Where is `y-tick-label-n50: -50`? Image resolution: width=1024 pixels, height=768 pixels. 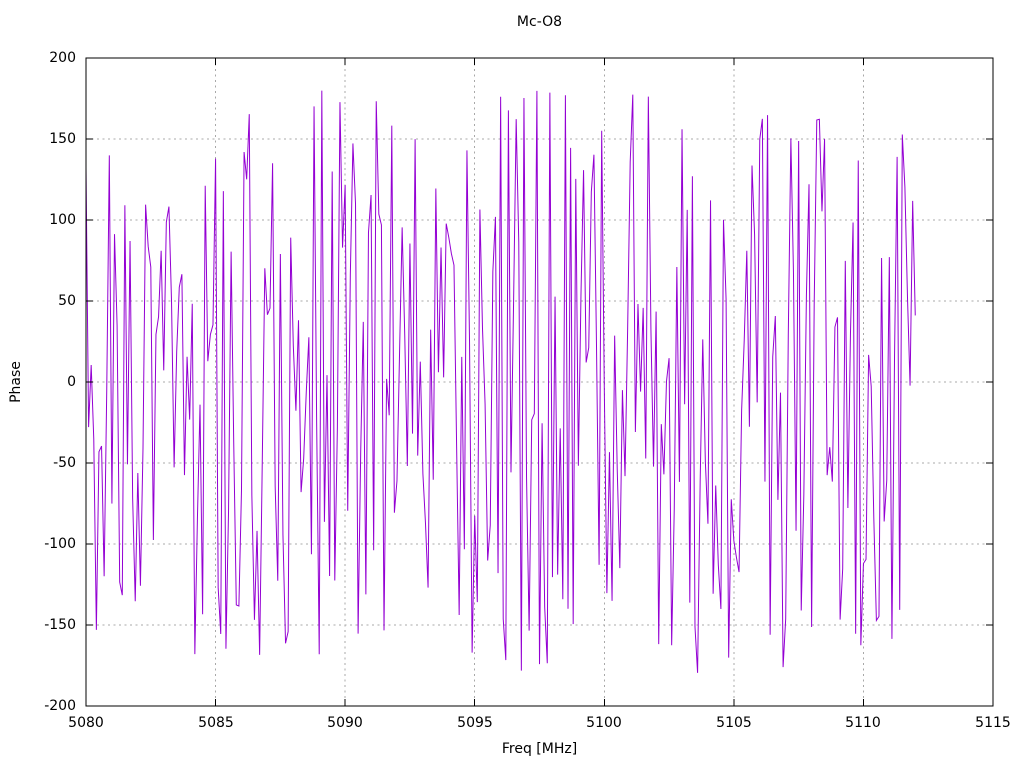
y-tick-label-n50: -50 is located at coordinates (64, 463).